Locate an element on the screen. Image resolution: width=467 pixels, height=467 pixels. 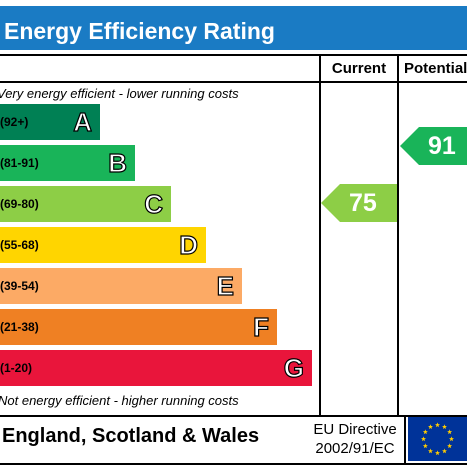
band-letter: G is located at coordinates (293, 367).